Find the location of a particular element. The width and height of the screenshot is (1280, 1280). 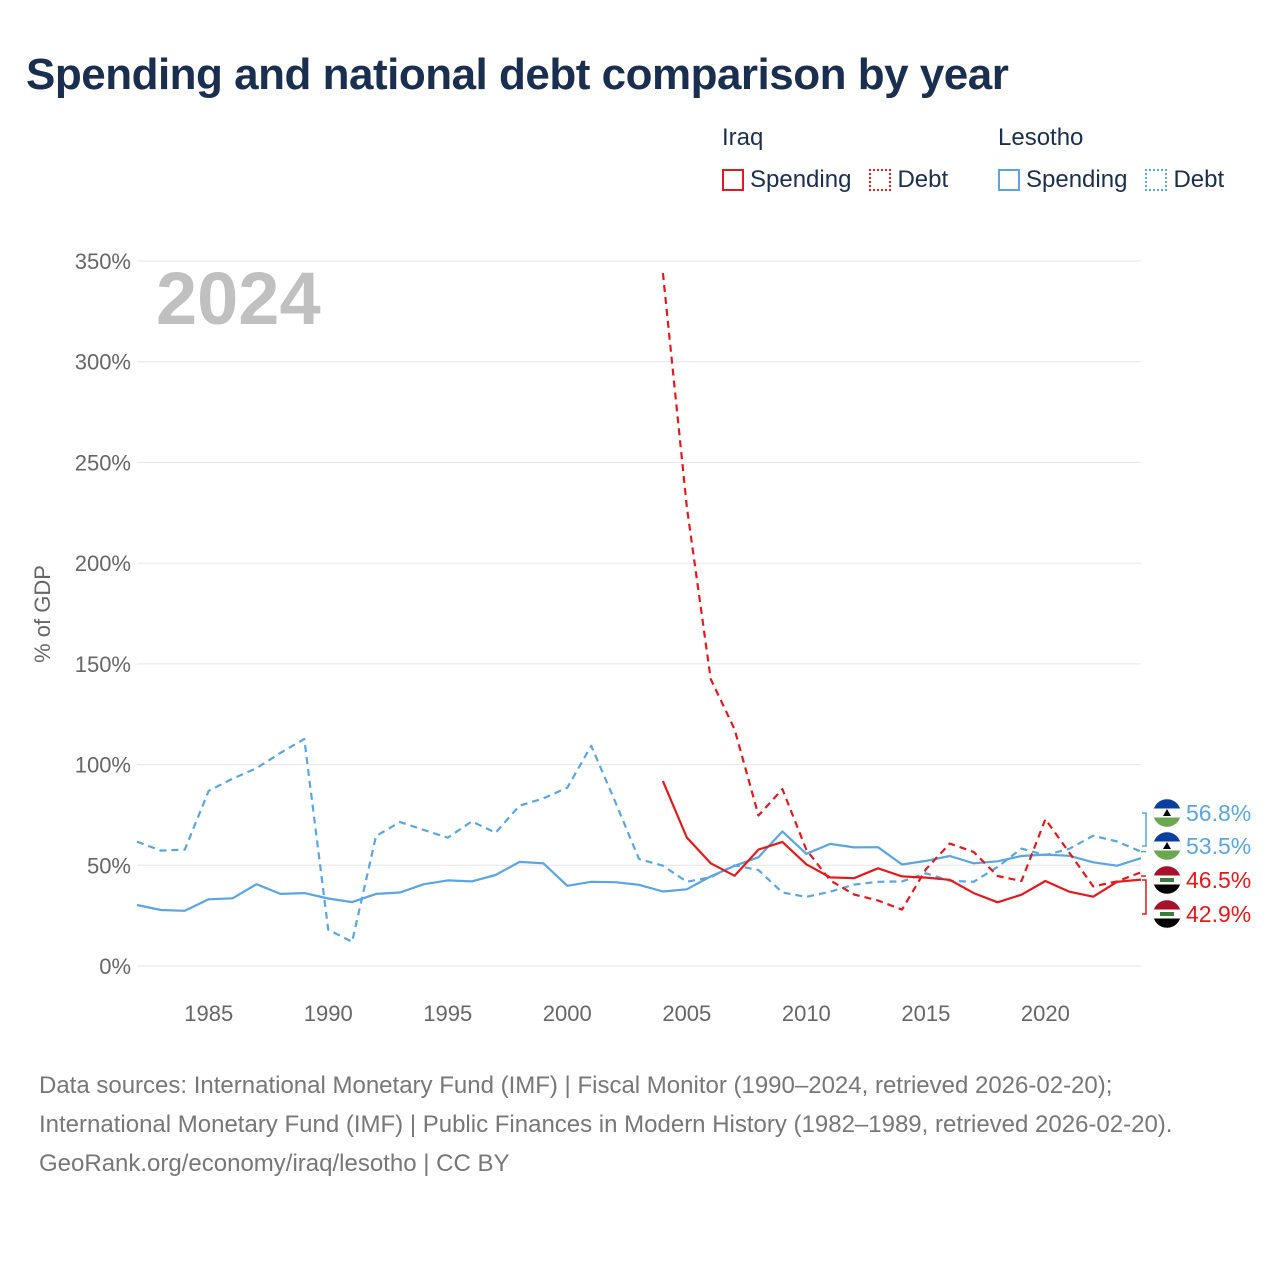

x-tick-label: 1990 is located at coordinates (328, 1013).